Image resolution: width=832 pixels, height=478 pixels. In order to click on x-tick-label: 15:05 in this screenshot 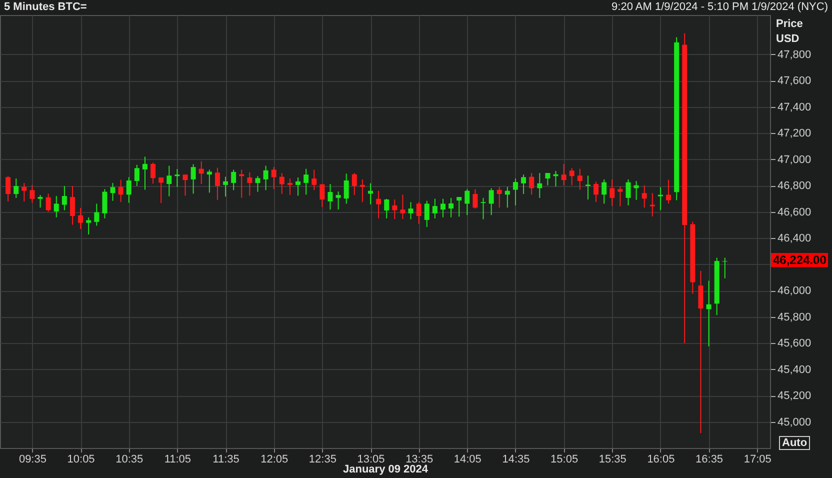, I will do `click(564, 460)`.